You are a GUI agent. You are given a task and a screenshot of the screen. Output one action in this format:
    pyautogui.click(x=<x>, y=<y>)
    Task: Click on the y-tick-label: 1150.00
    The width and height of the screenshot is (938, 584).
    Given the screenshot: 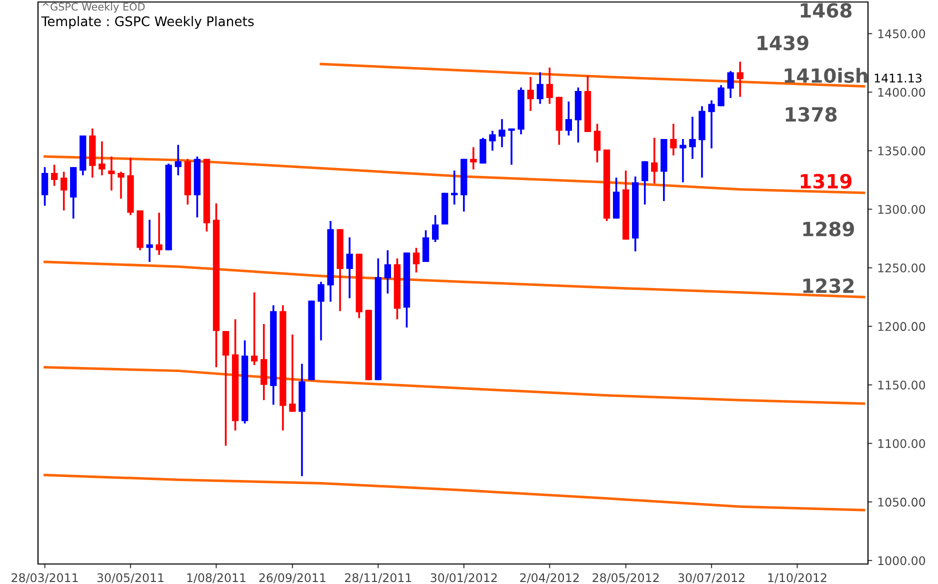 What is the action you would take?
    pyautogui.click(x=902, y=385)
    